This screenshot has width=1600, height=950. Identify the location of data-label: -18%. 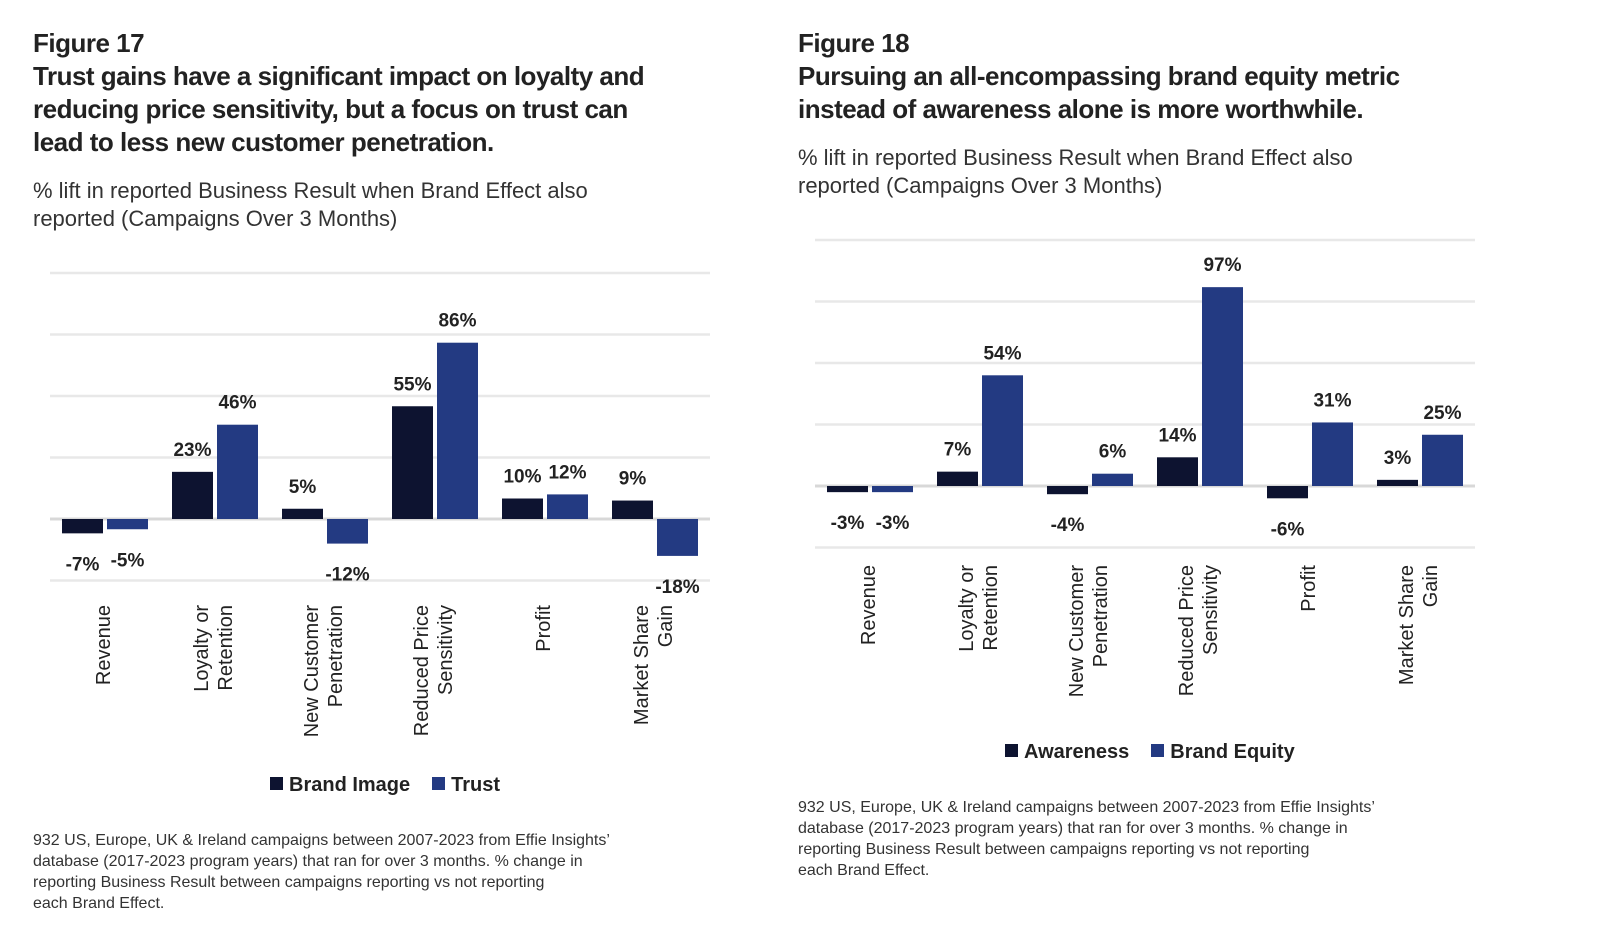
(677, 587).